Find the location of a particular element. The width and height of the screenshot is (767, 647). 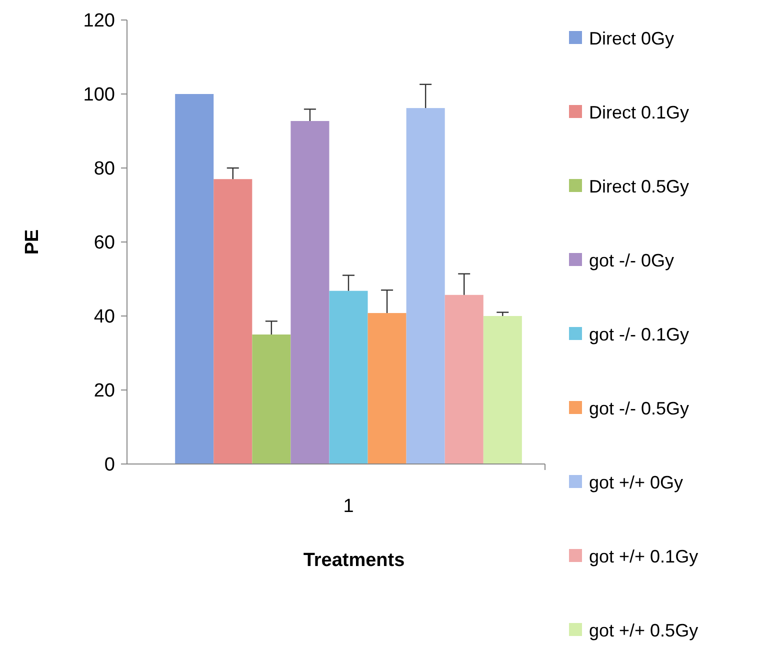

y-tick-label: 80 is located at coordinates (104, 169).